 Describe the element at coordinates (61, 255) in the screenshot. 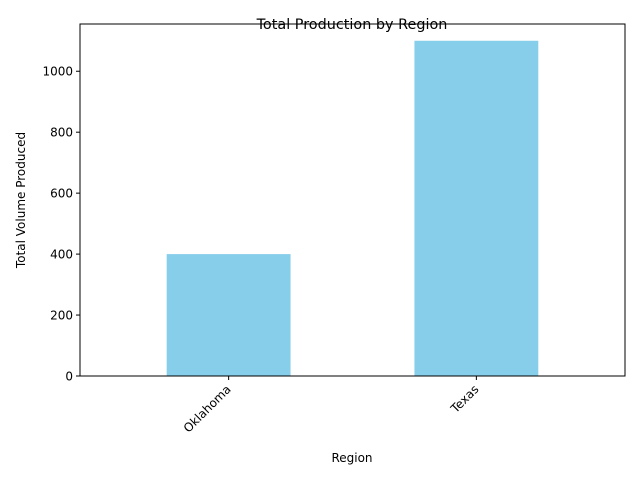

I see `y-tick-label: 400` at that location.